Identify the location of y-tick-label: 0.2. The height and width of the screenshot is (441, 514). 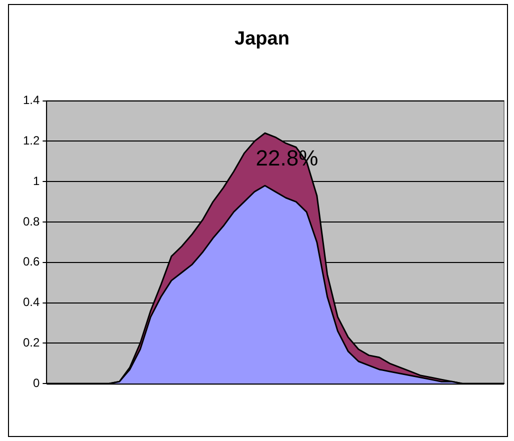
(31, 343).